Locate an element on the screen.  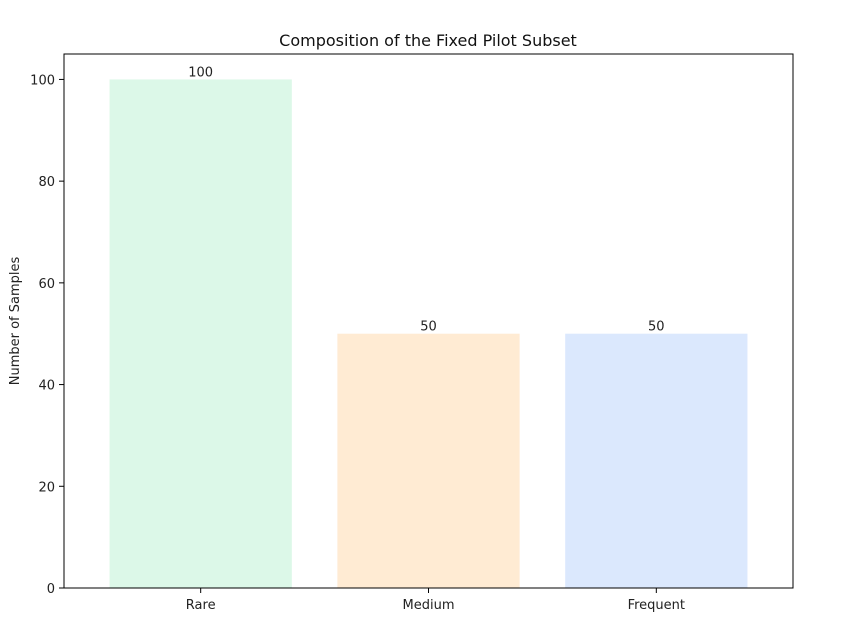
y-axis-label: Number of Samples is located at coordinates (15, 321).